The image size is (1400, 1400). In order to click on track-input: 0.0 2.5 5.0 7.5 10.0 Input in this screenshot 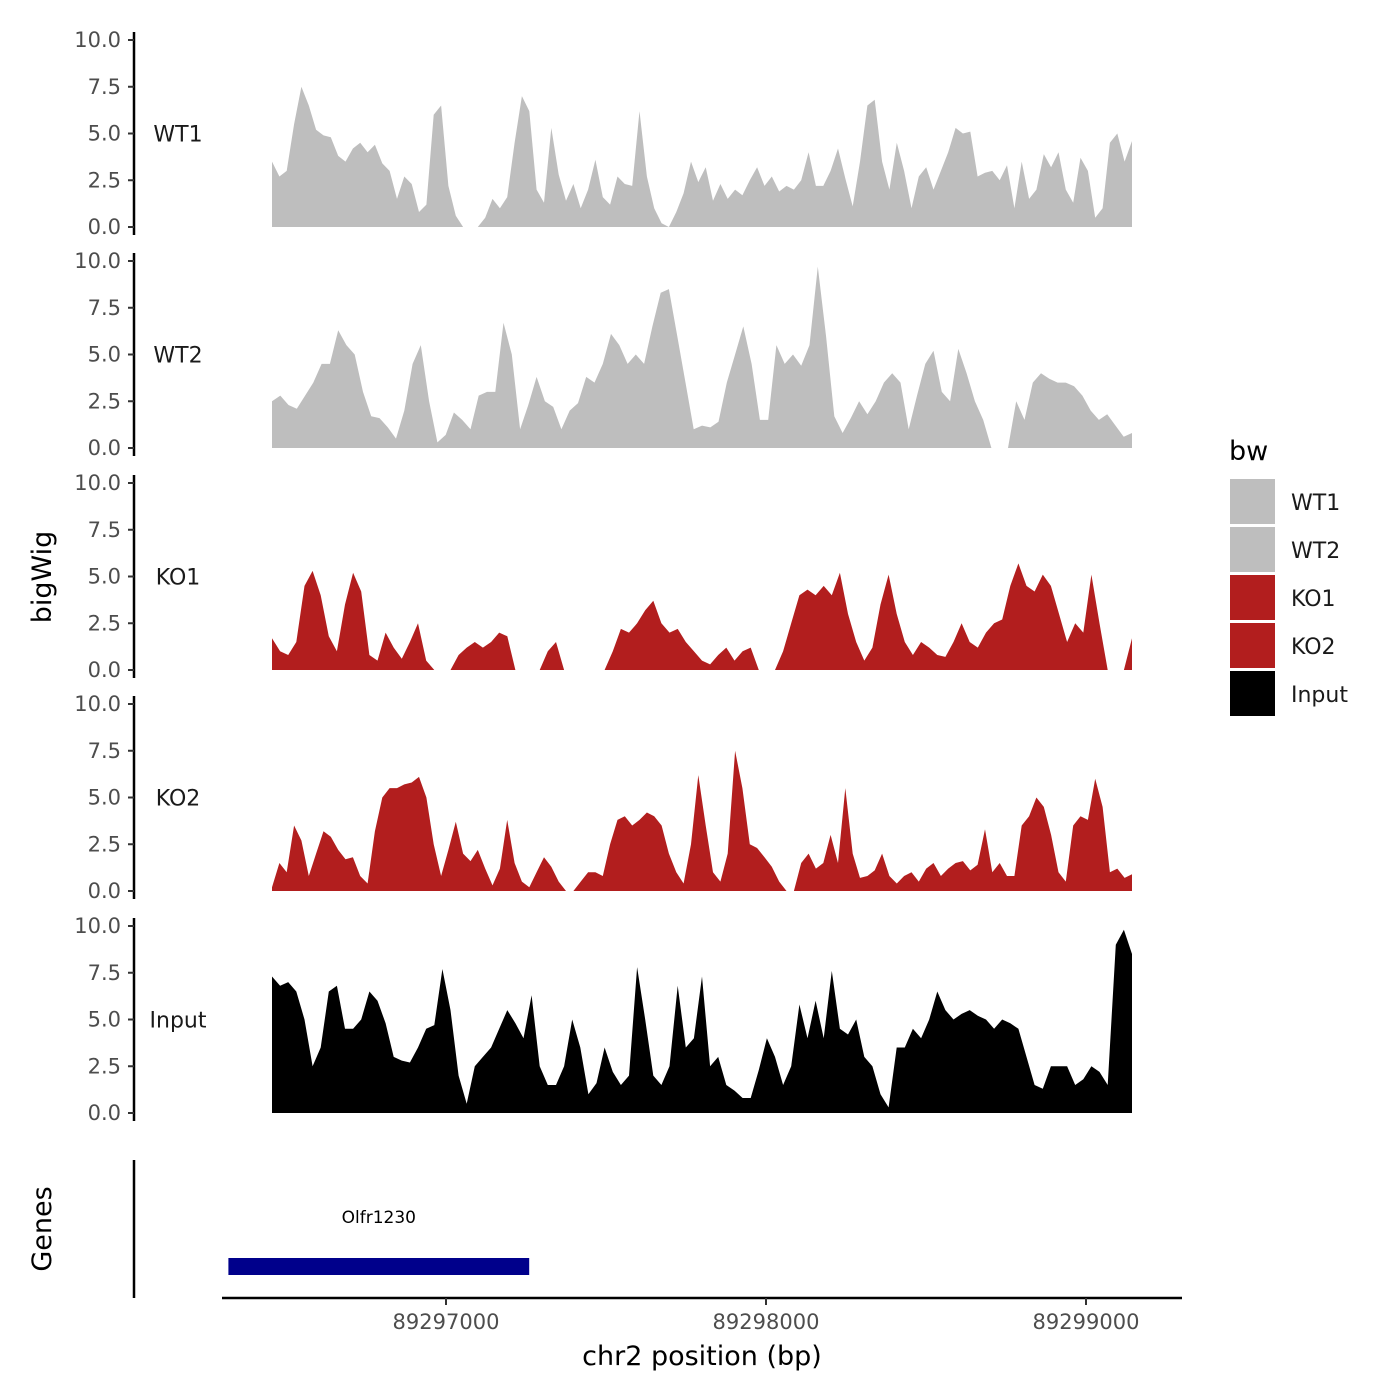, I will do `click(603, 1019)`.